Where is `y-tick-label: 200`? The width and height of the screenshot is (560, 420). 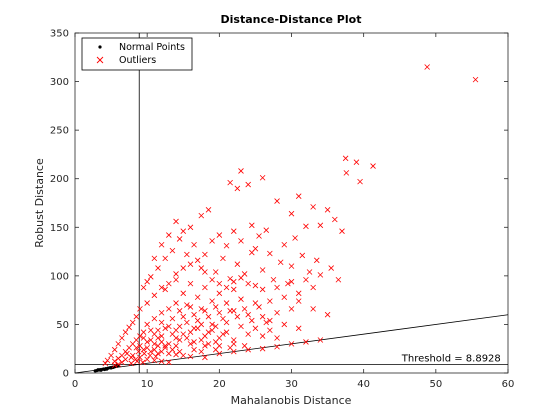 y-tick-label: 200 is located at coordinates (59, 179).